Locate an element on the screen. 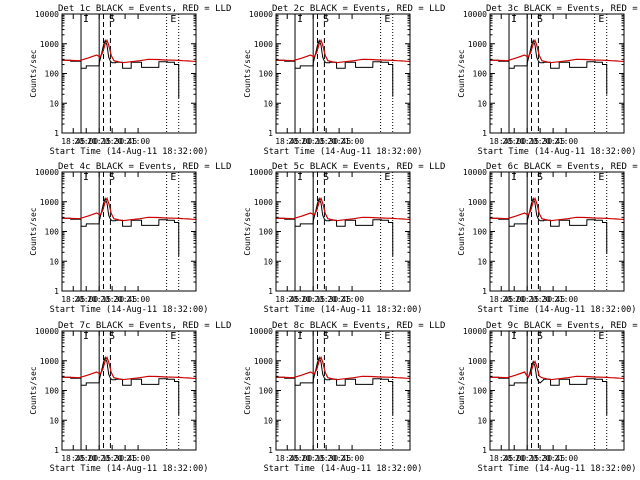 The height and width of the screenshot is (480, 640). panel-title: Det 4c BLACK = Events, RED = LLD is located at coordinates (144, 167).